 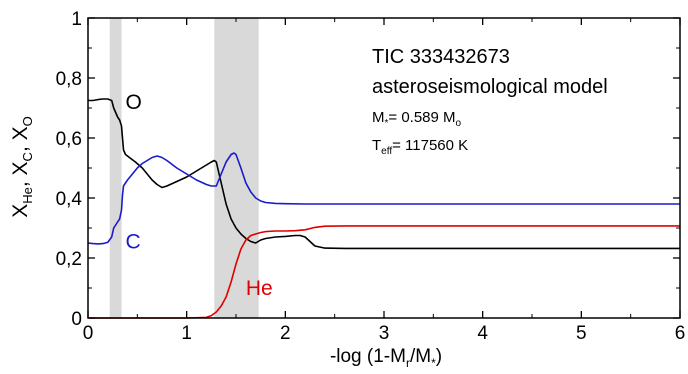 What do you see at coordinates (417, 119) in the screenshot?
I see `annotation-mass: M*= 0.589 Mo` at bounding box center [417, 119].